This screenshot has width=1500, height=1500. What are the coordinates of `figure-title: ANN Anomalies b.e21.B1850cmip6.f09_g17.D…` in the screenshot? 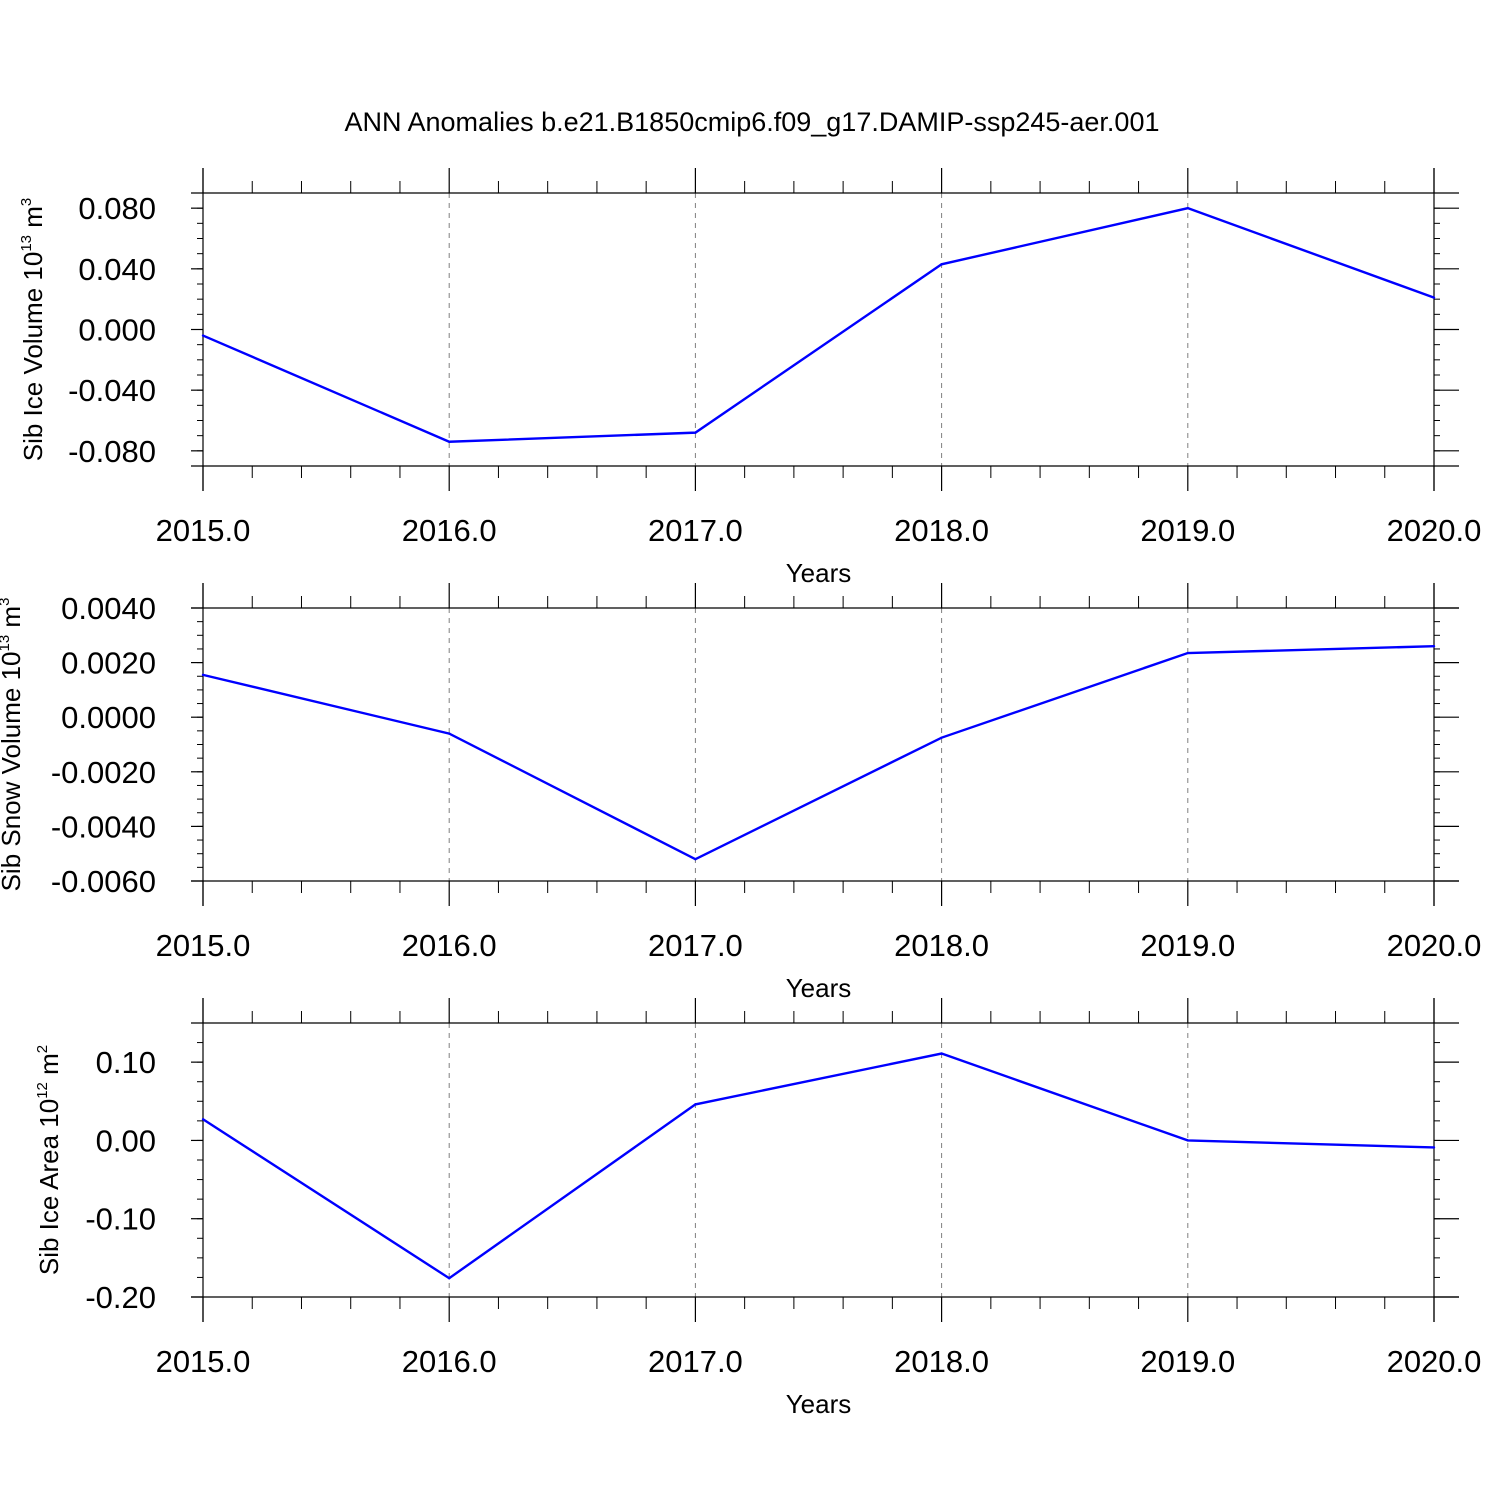 It's located at (752, 122).